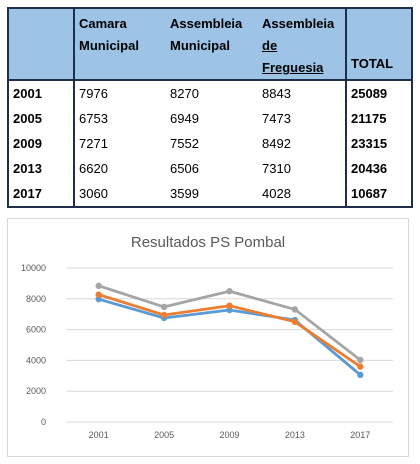  What do you see at coordinates (360, 435) in the screenshot?
I see `x-tick-label: 2017` at bounding box center [360, 435].